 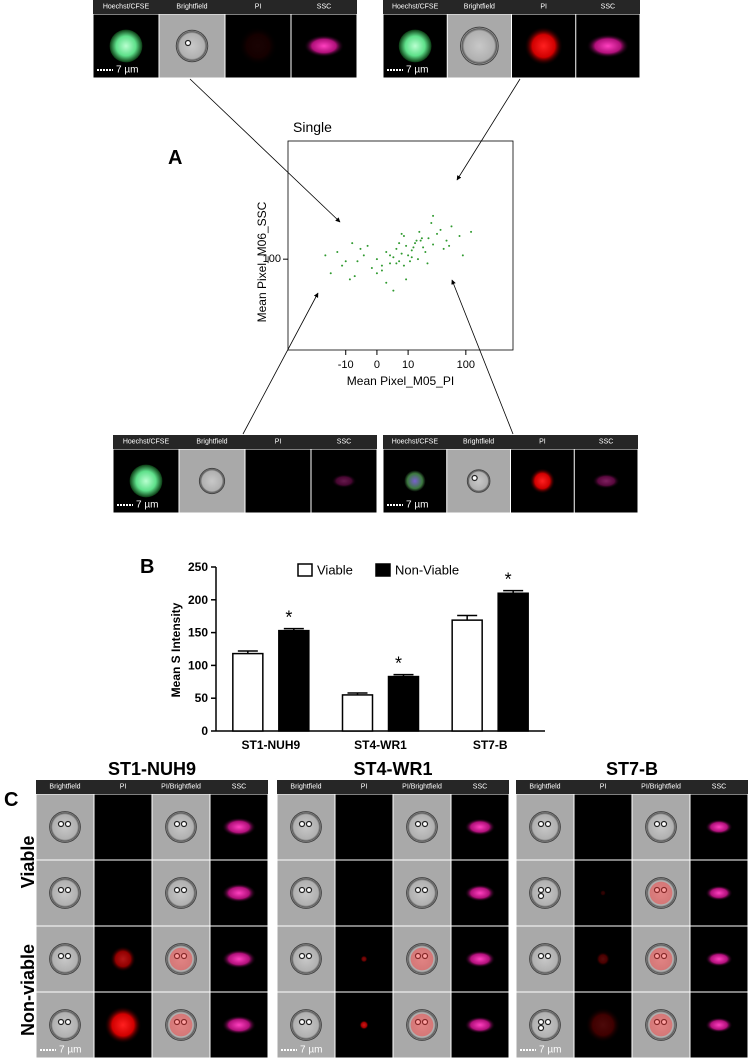 What do you see at coordinates (262, 261) in the screenshot?
I see `y-axis-label: Mean Pixel_M06_SSC` at bounding box center [262, 261].